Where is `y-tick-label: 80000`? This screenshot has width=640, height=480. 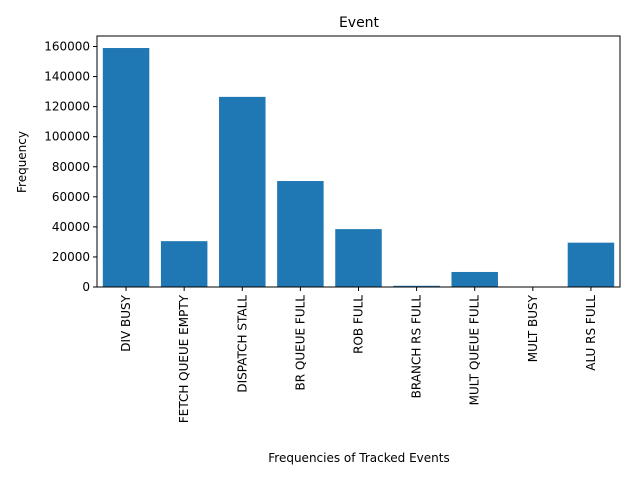 y-tick-label: 80000 is located at coordinates (71, 167).